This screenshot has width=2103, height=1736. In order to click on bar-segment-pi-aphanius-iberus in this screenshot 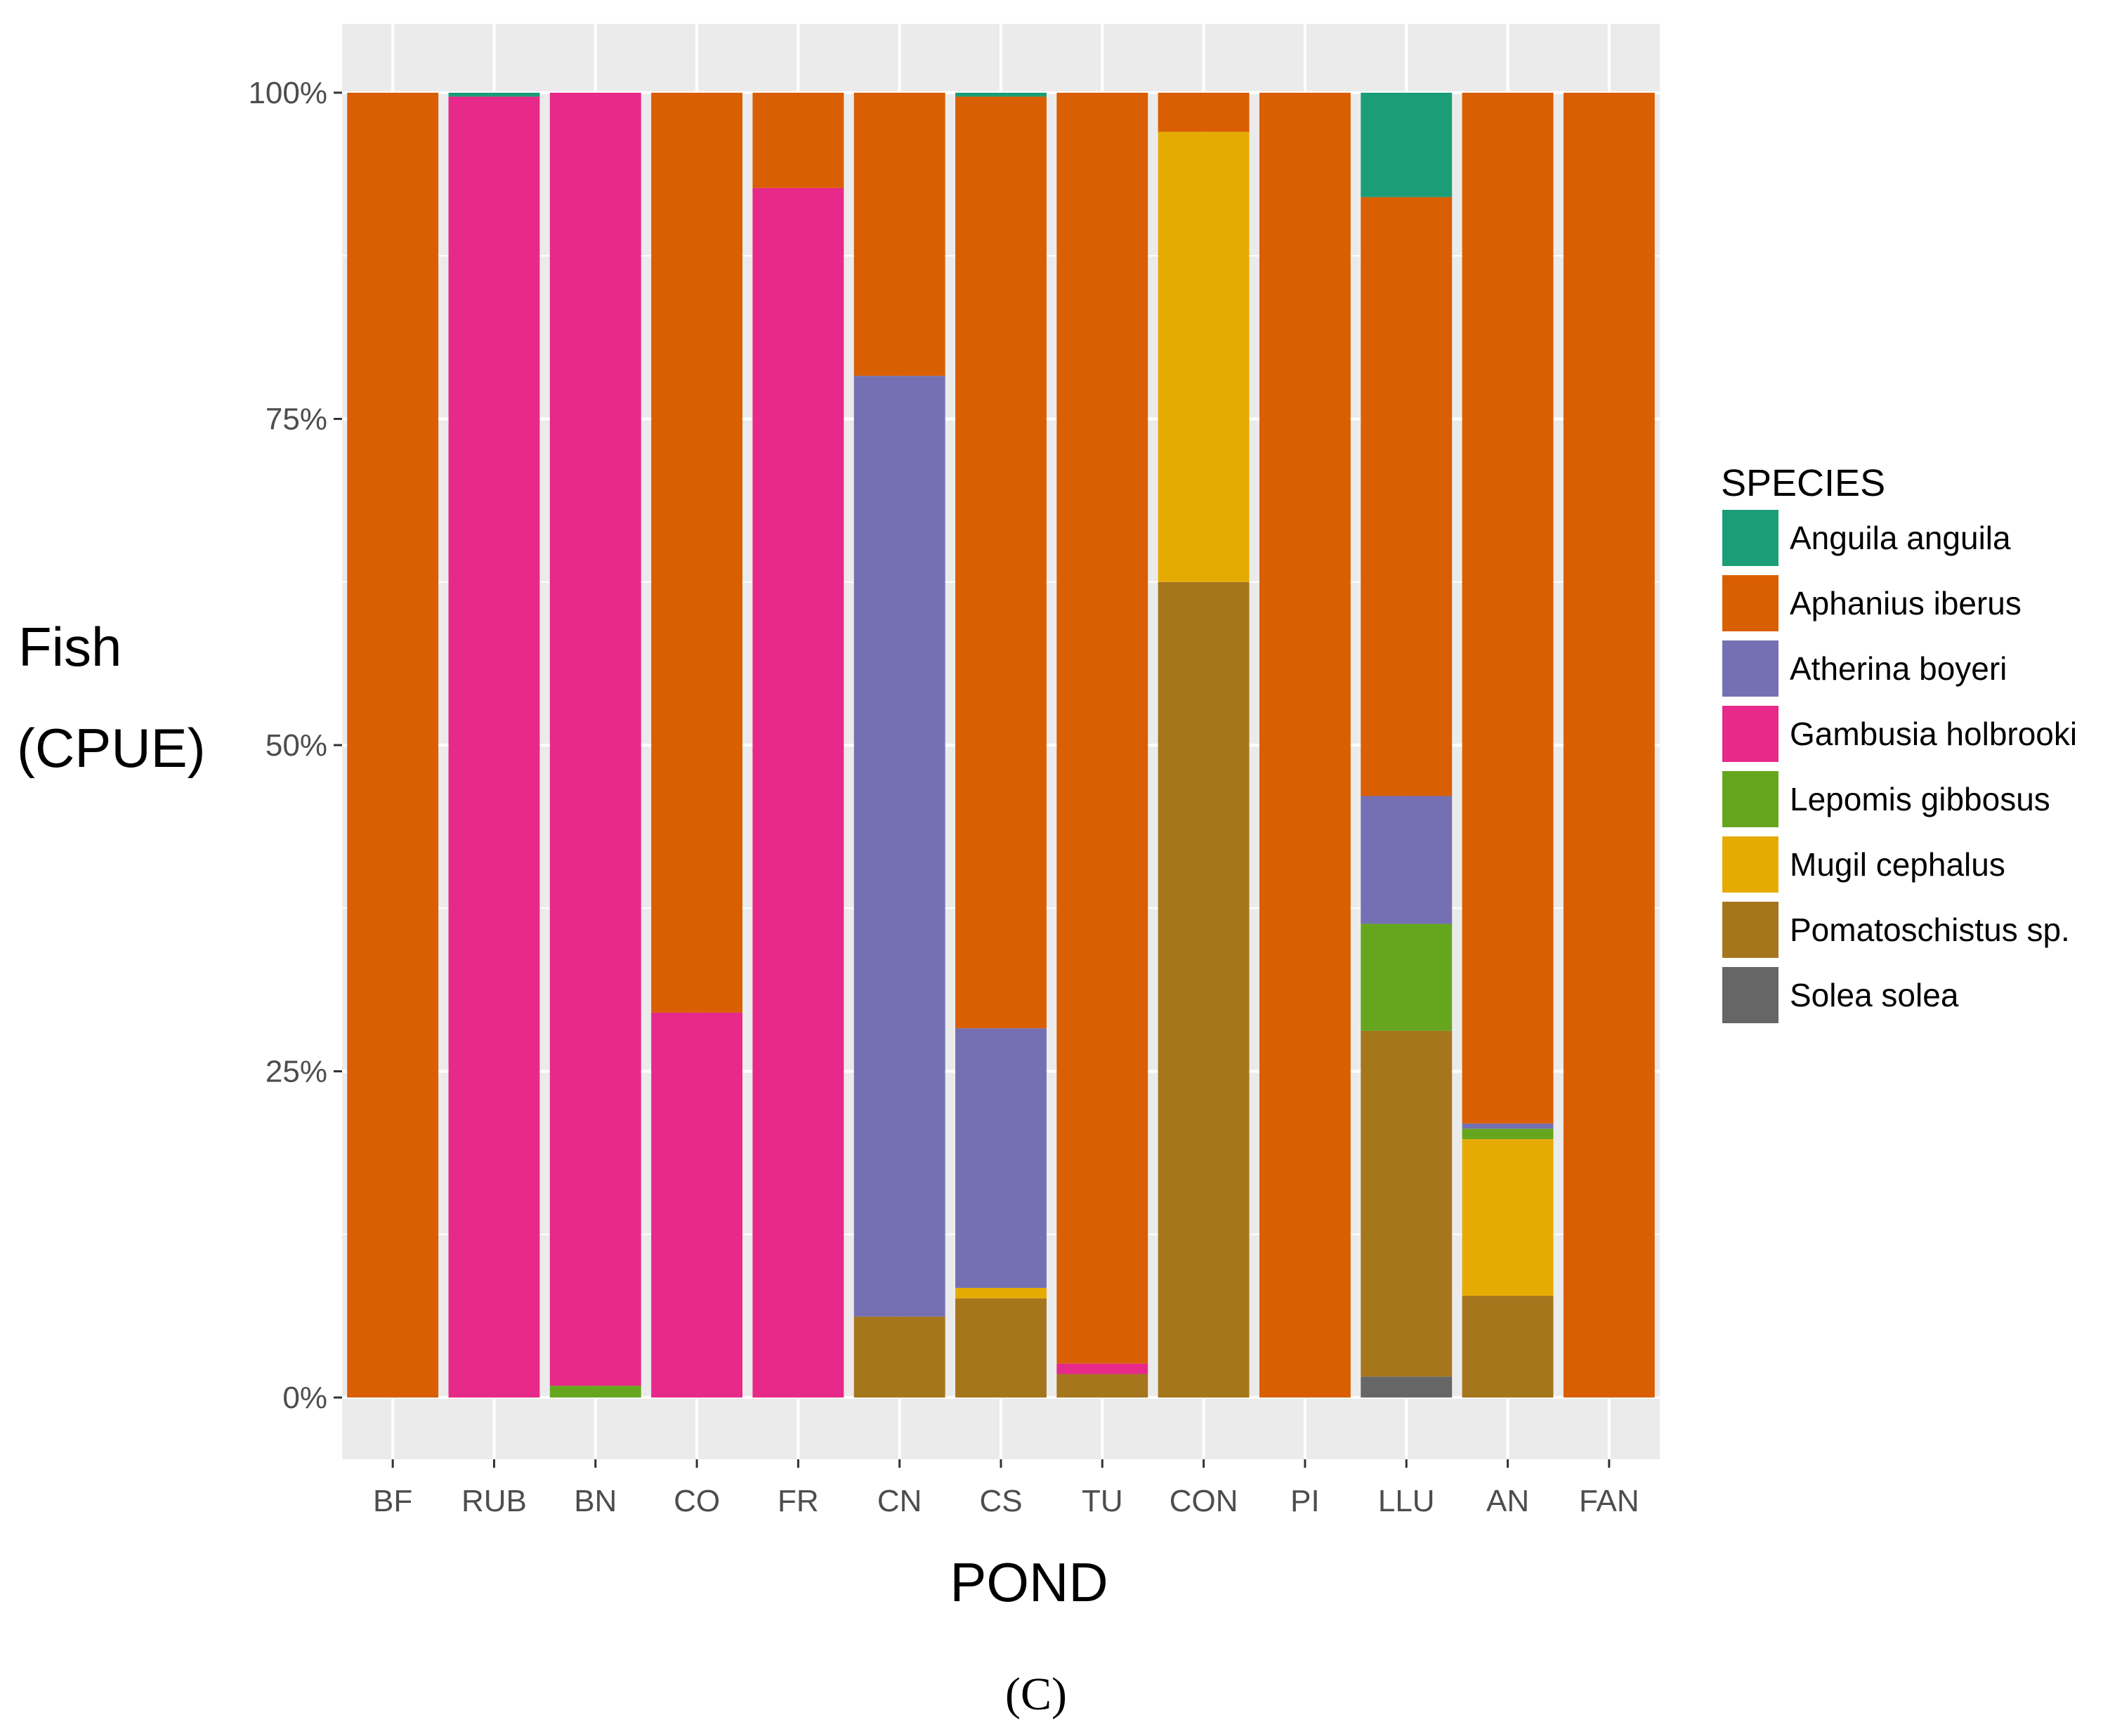, I will do `click(1305, 745)`.